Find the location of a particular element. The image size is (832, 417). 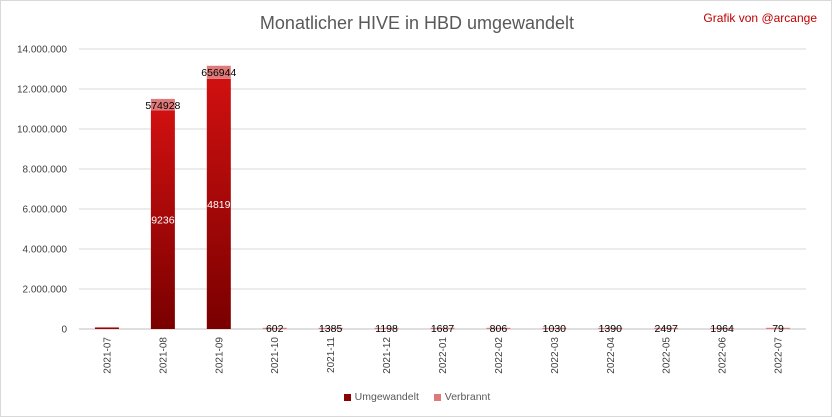

x-tick-label: 2022-06 is located at coordinates (723, 355).